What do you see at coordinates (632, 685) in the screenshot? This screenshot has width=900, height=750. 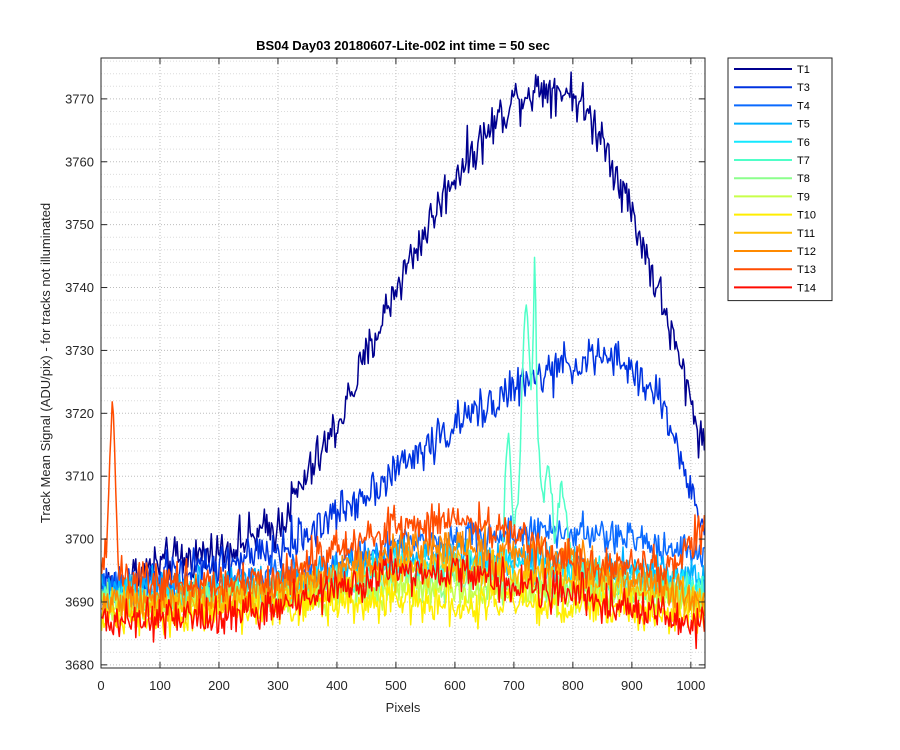 I see `x-tick-label: 900` at bounding box center [632, 685].